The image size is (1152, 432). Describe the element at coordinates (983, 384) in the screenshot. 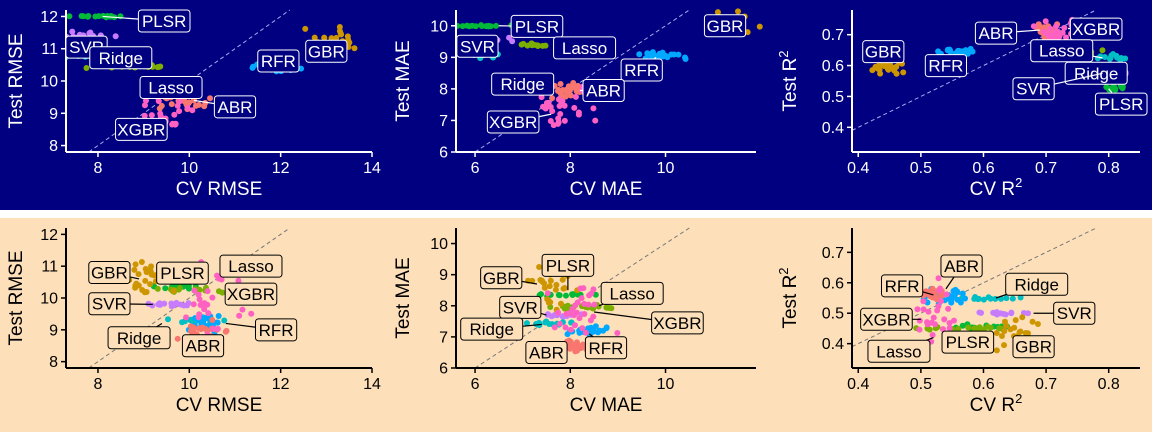

I see `x-tick-label: 0.6` at that location.